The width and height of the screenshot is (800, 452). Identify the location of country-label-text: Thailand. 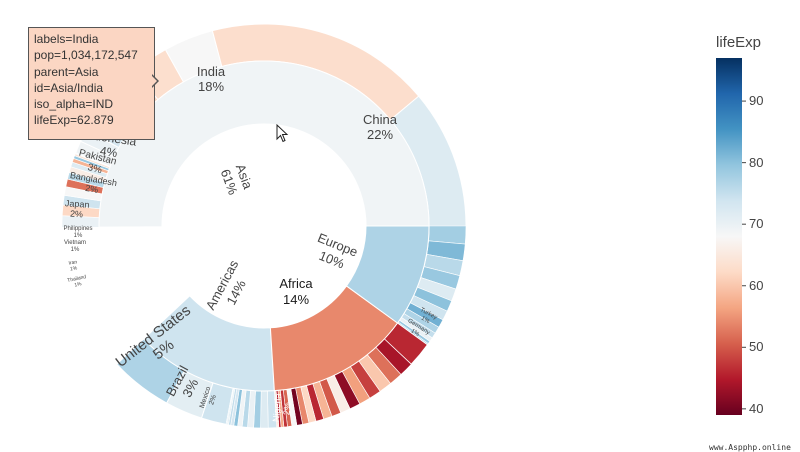
(77, 279).